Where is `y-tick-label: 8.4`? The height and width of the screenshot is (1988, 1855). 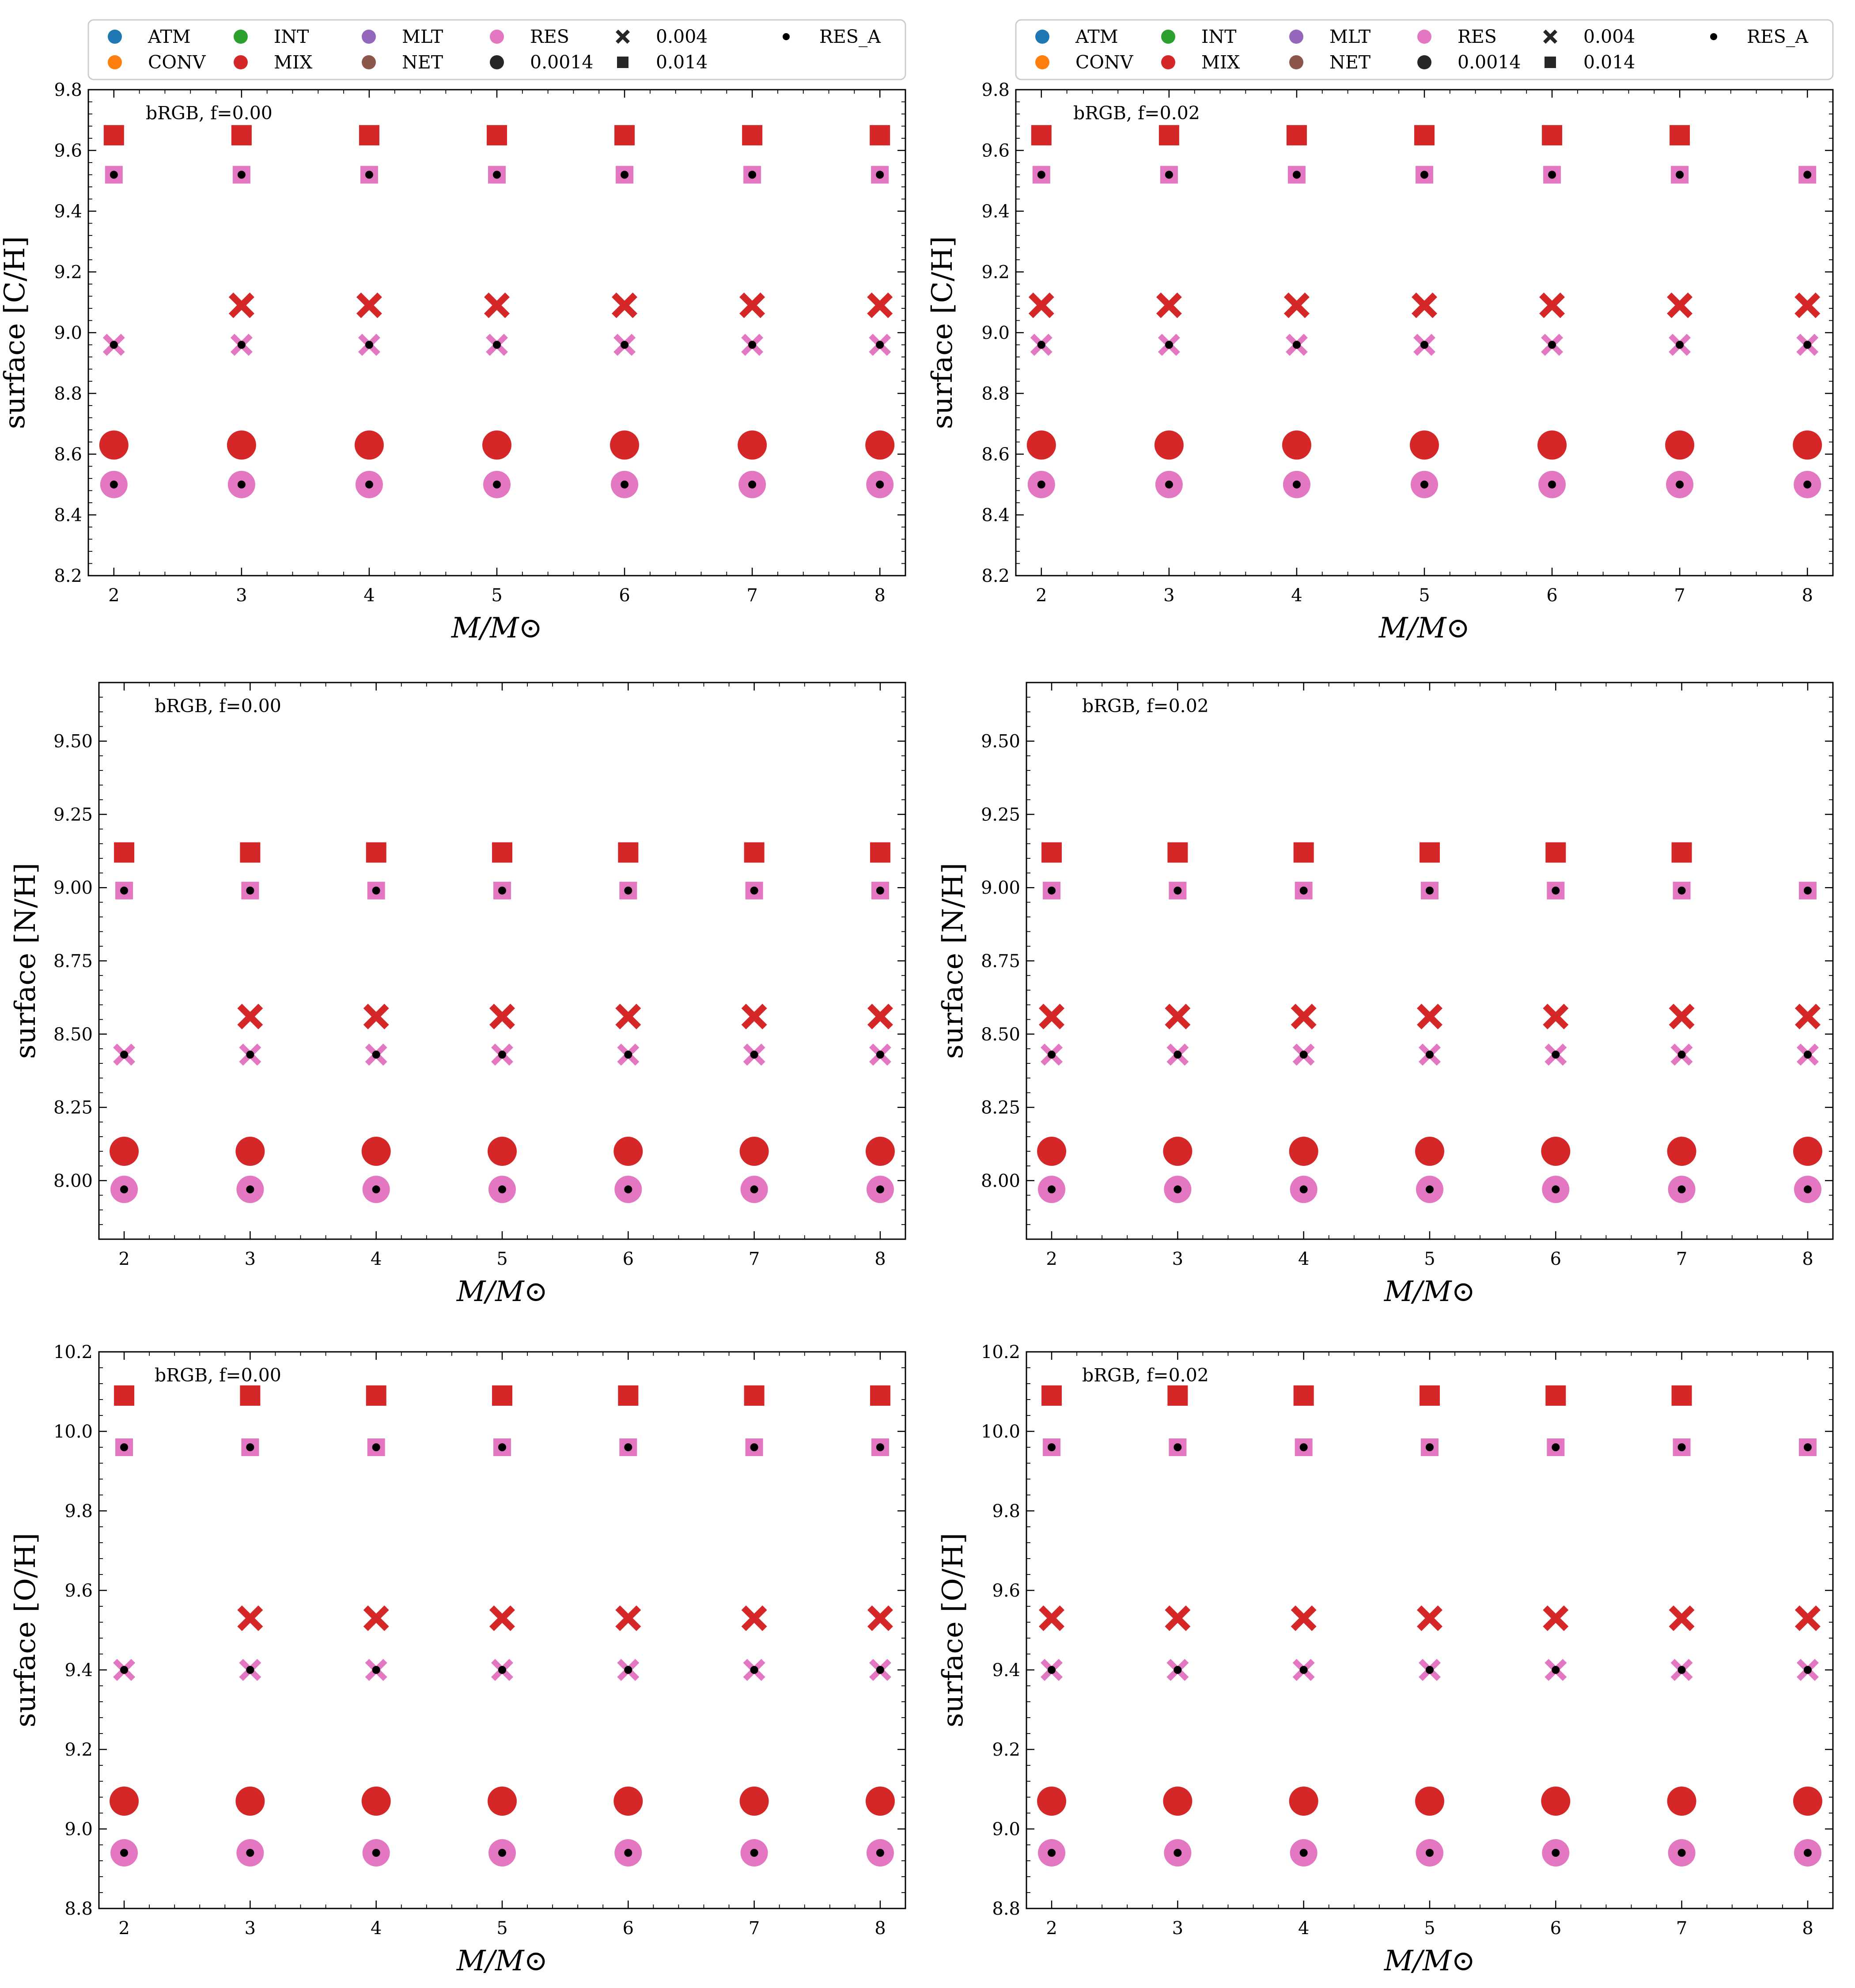
y-tick-label: 8.4 is located at coordinates (995, 515).